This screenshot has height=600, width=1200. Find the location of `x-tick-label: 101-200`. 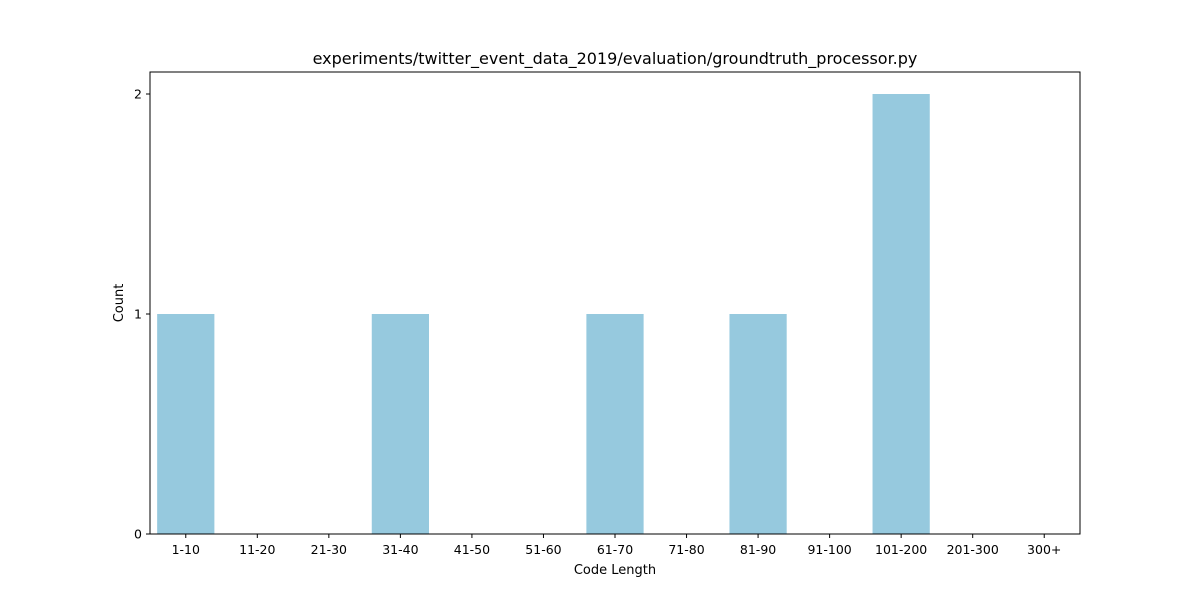

x-tick-label: 101-200 is located at coordinates (901, 549).